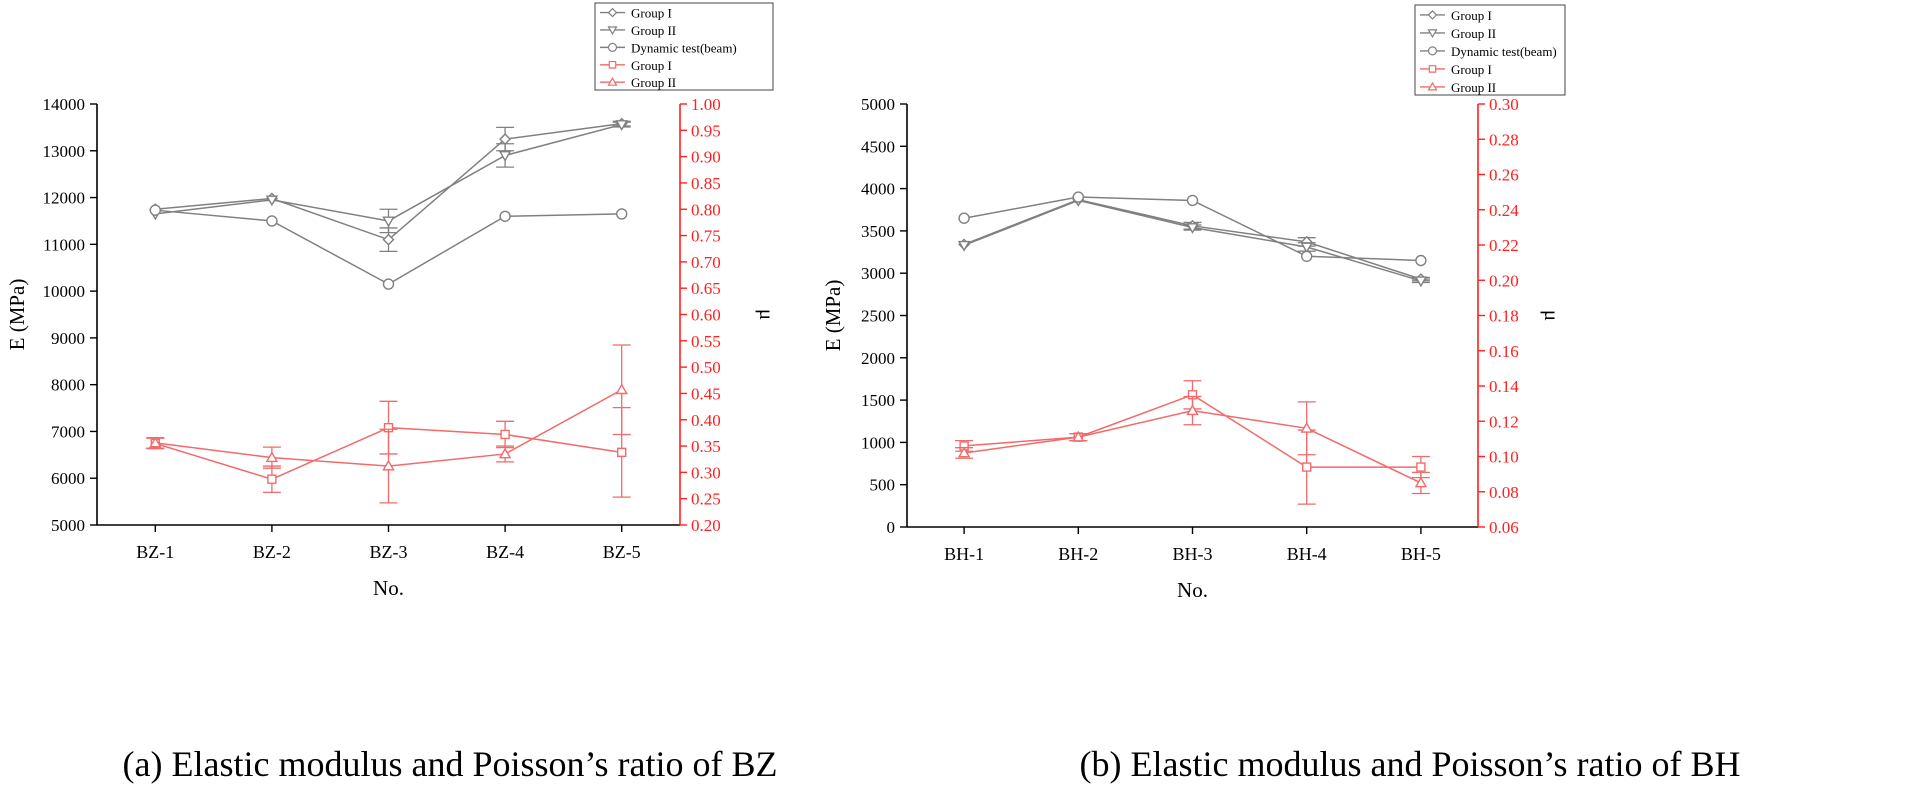 This screenshot has height=807, width=1905. What do you see at coordinates (706, 262) in the screenshot?
I see `right-tick-label: 0.70` at bounding box center [706, 262].